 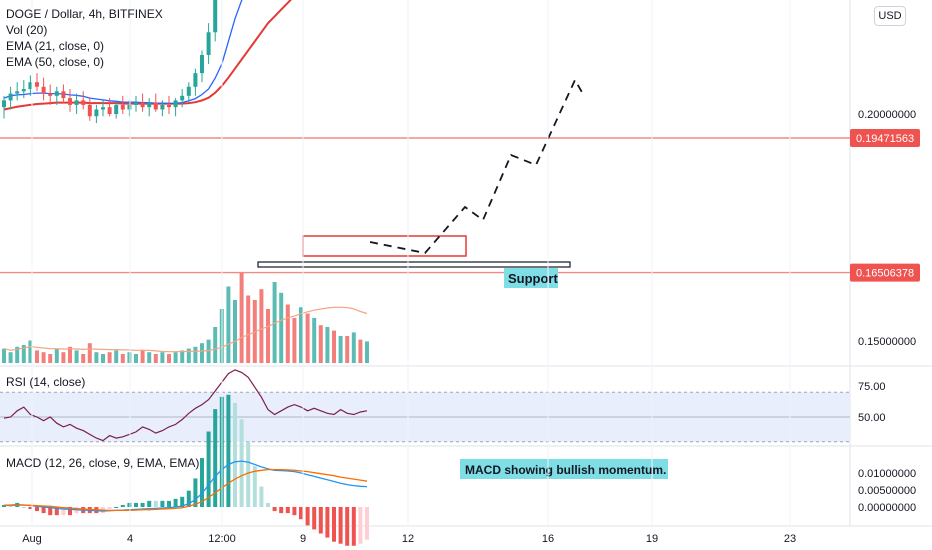 I want to click on rsi-legend: RSI (14, close), so click(x=46, y=382).